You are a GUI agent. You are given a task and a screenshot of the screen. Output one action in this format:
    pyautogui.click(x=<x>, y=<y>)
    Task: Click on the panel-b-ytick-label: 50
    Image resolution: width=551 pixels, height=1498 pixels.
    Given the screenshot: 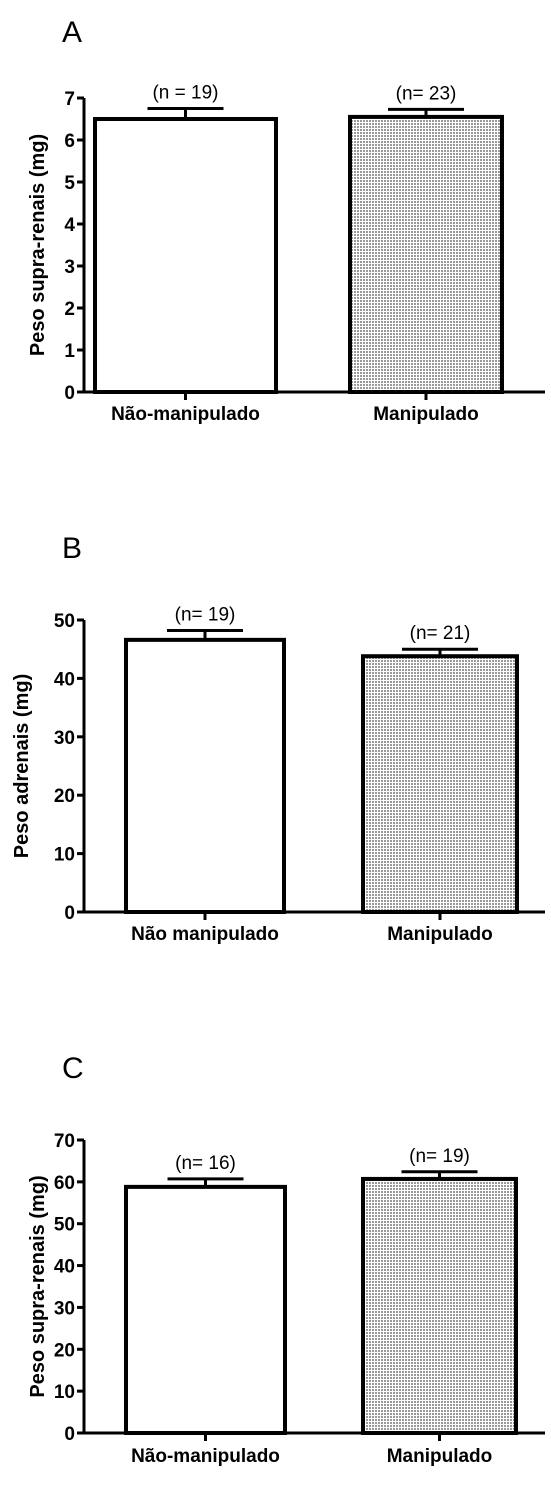 What is the action you would take?
    pyautogui.click(x=64, y=621)
    